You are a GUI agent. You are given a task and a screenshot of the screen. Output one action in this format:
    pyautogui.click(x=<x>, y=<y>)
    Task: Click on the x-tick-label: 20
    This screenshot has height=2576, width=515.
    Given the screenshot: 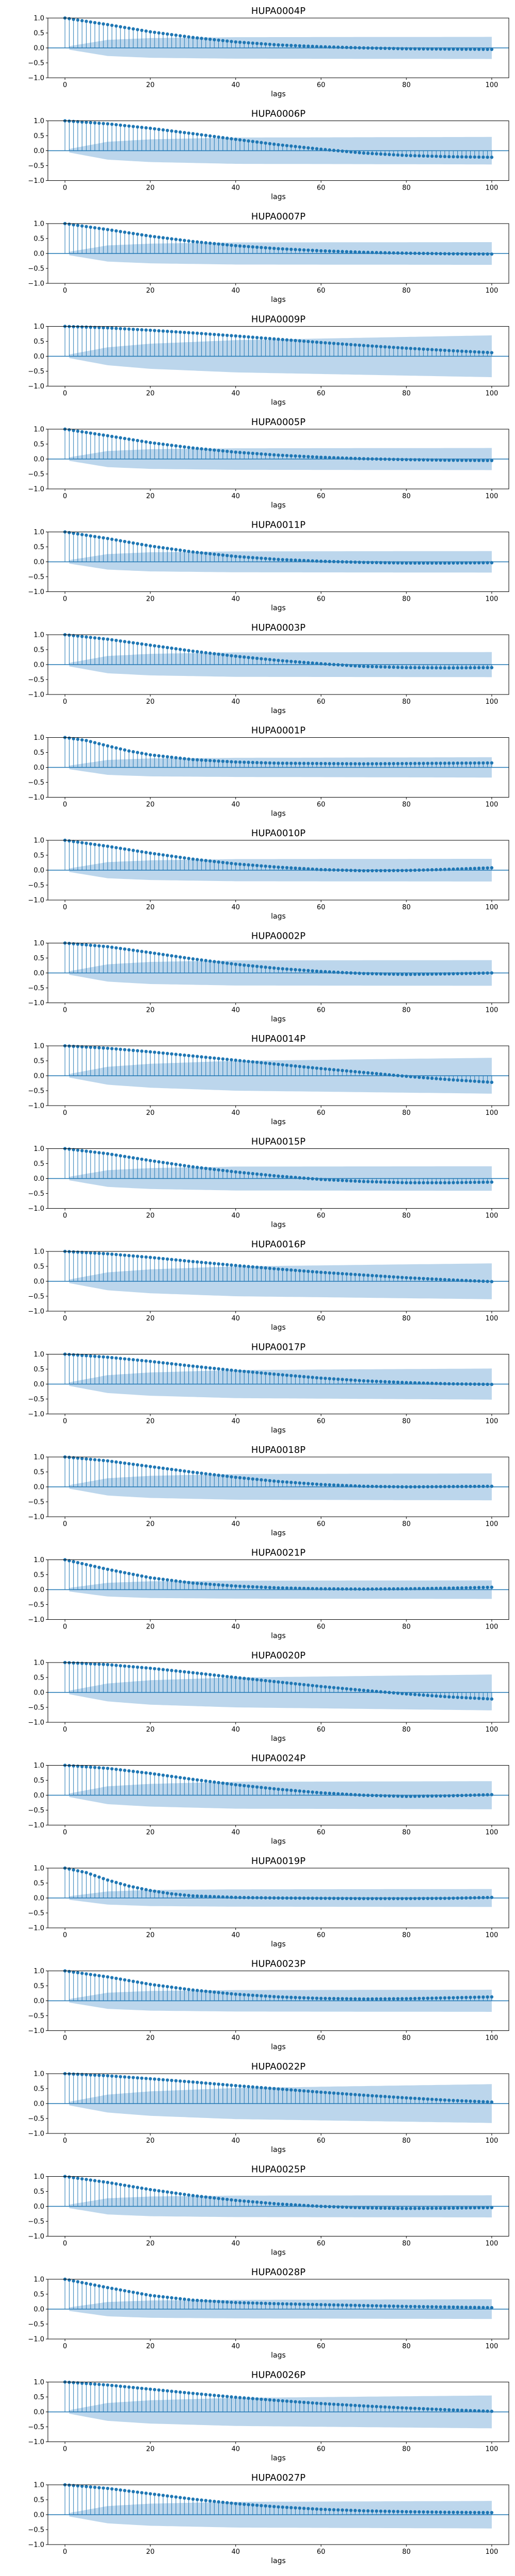 What is the action you would take?
    pyautogui.click(x=150, y=1010)
    